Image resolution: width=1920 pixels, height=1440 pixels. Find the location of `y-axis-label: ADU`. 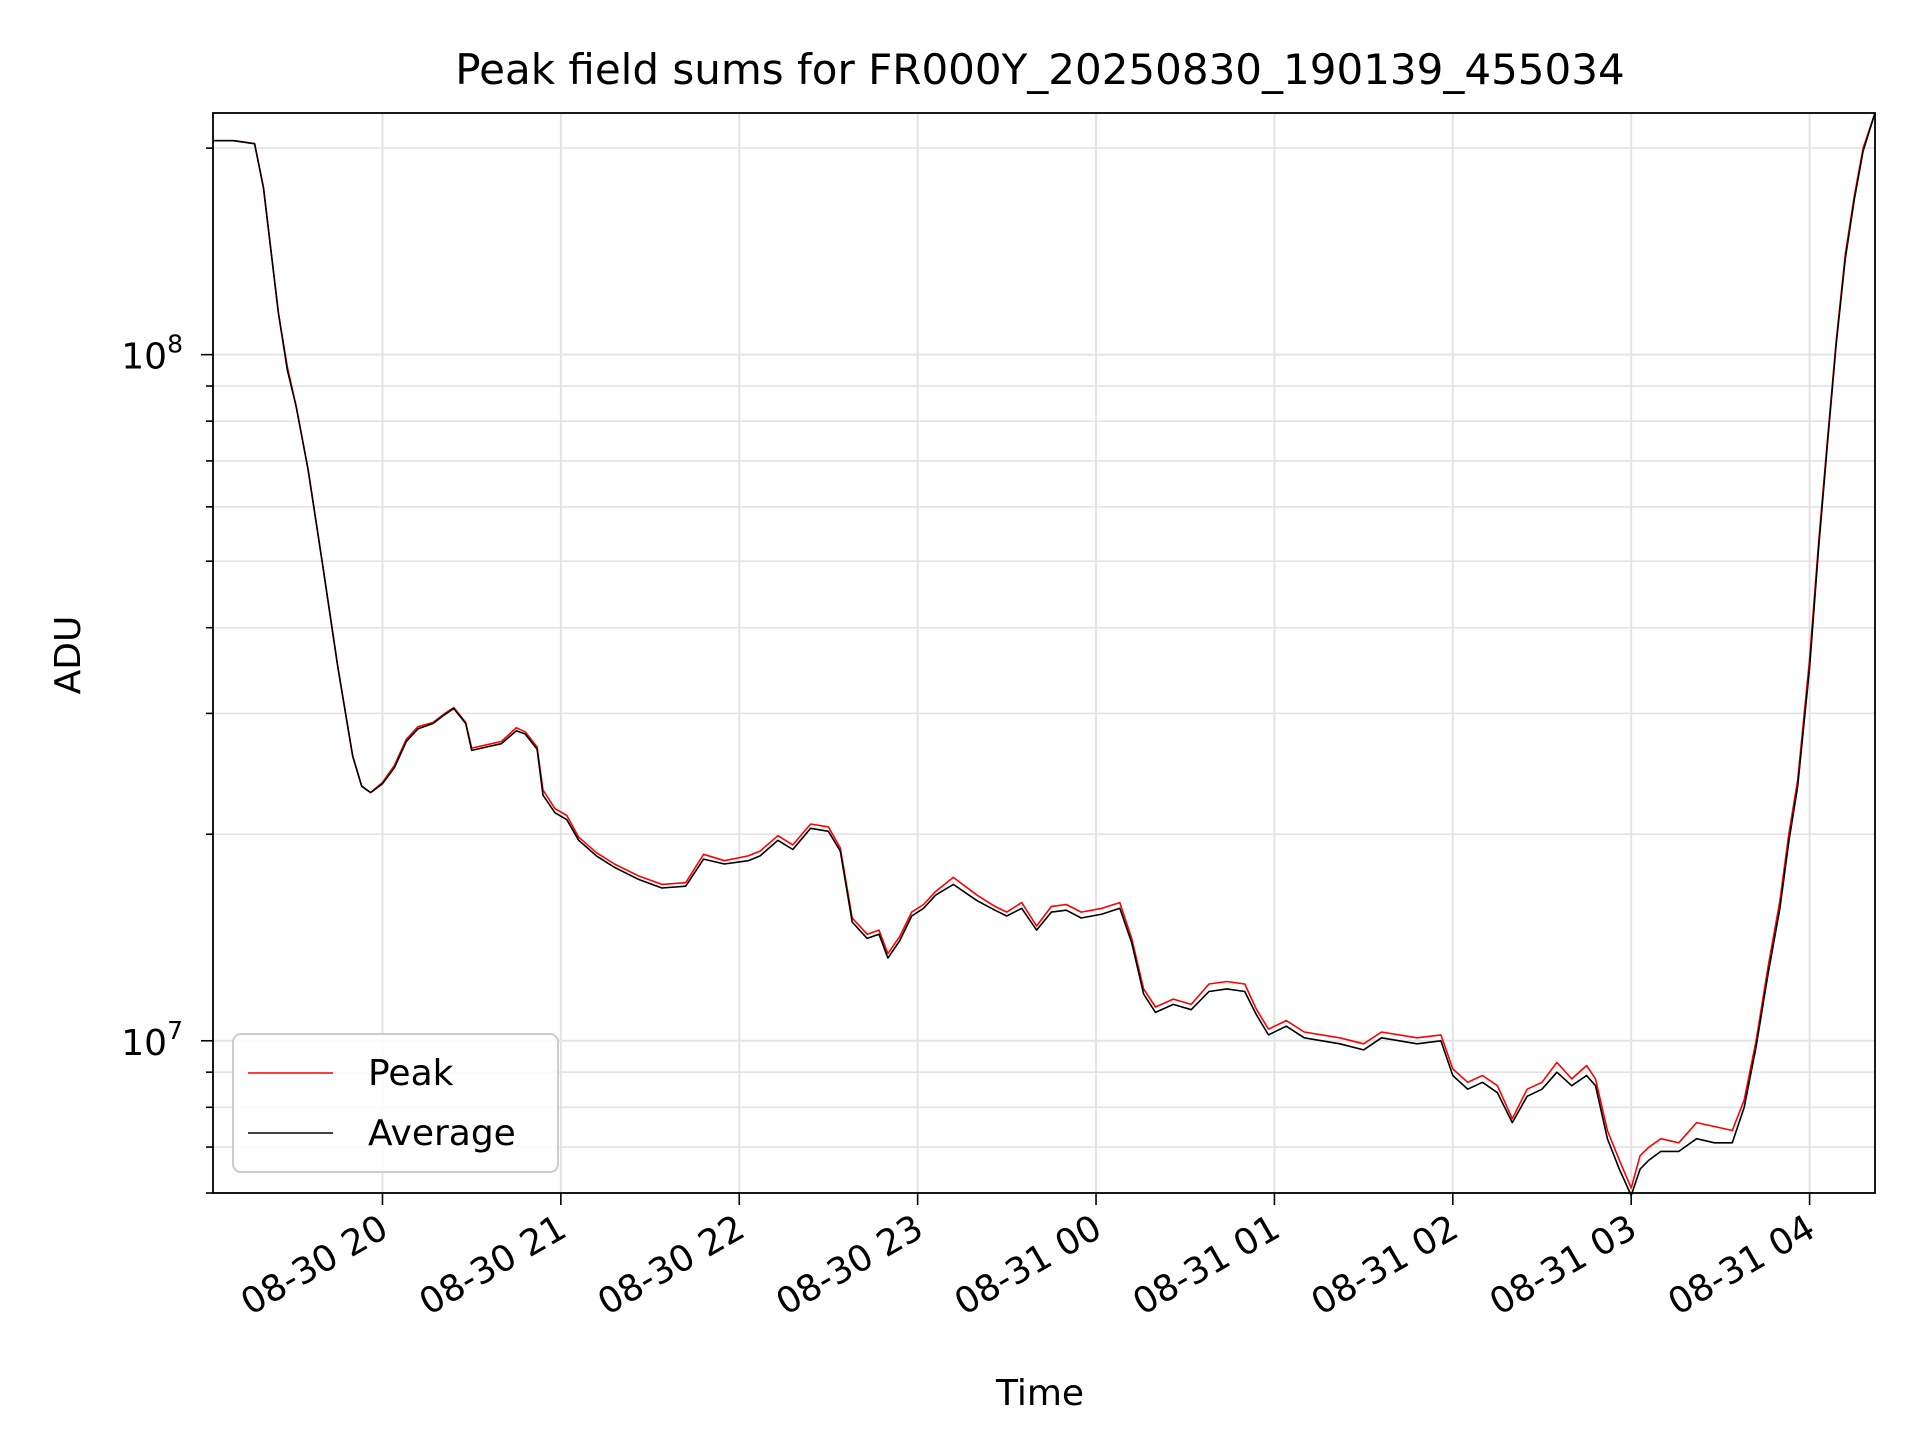

y-axis-label: ADU is located at coordinates (68, 655).